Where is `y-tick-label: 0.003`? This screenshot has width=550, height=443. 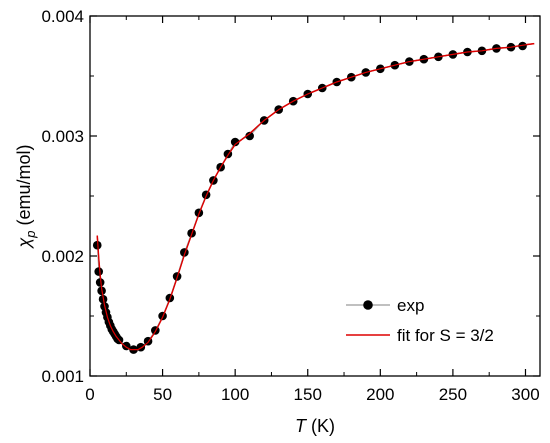
y-tick-label: 0.003 is located at coordinates (62, 136).